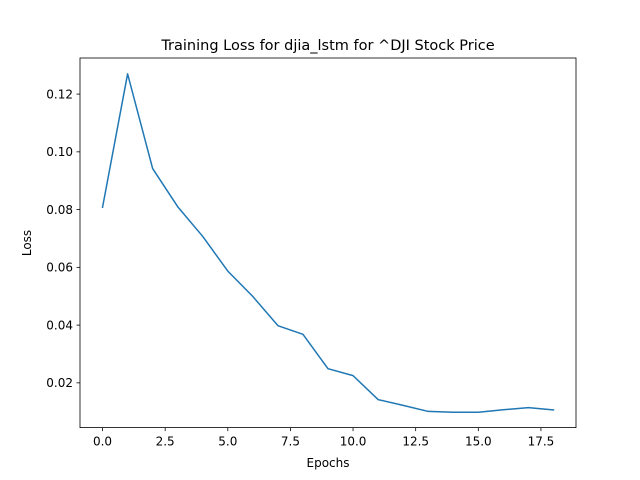  I want to click on x-tick-label: 17.5, so click(541, 442).